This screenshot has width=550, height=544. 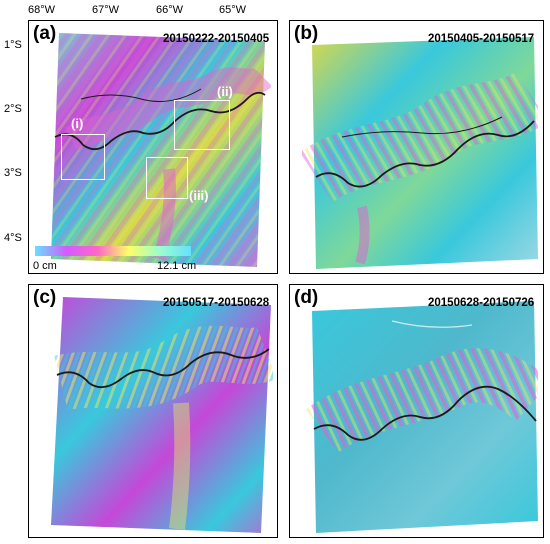 What do you see at coordinates (13, 45) in the screenshot?
I see `lat-tick-1s: 1°S` at bounding box center [13, 45].